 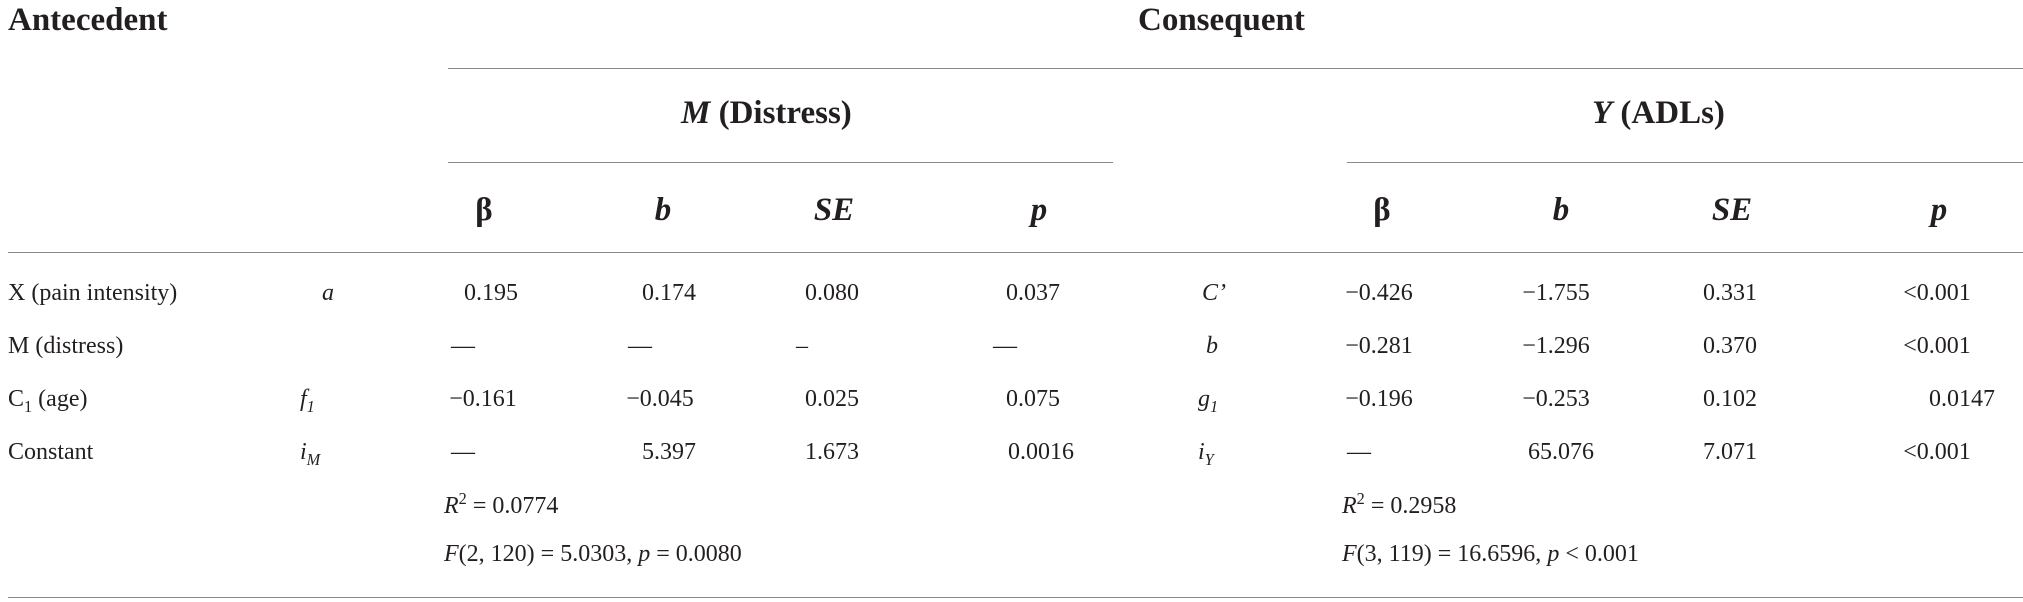 I want to click on row-label-m: M (distress), so click(x=66, y=346).